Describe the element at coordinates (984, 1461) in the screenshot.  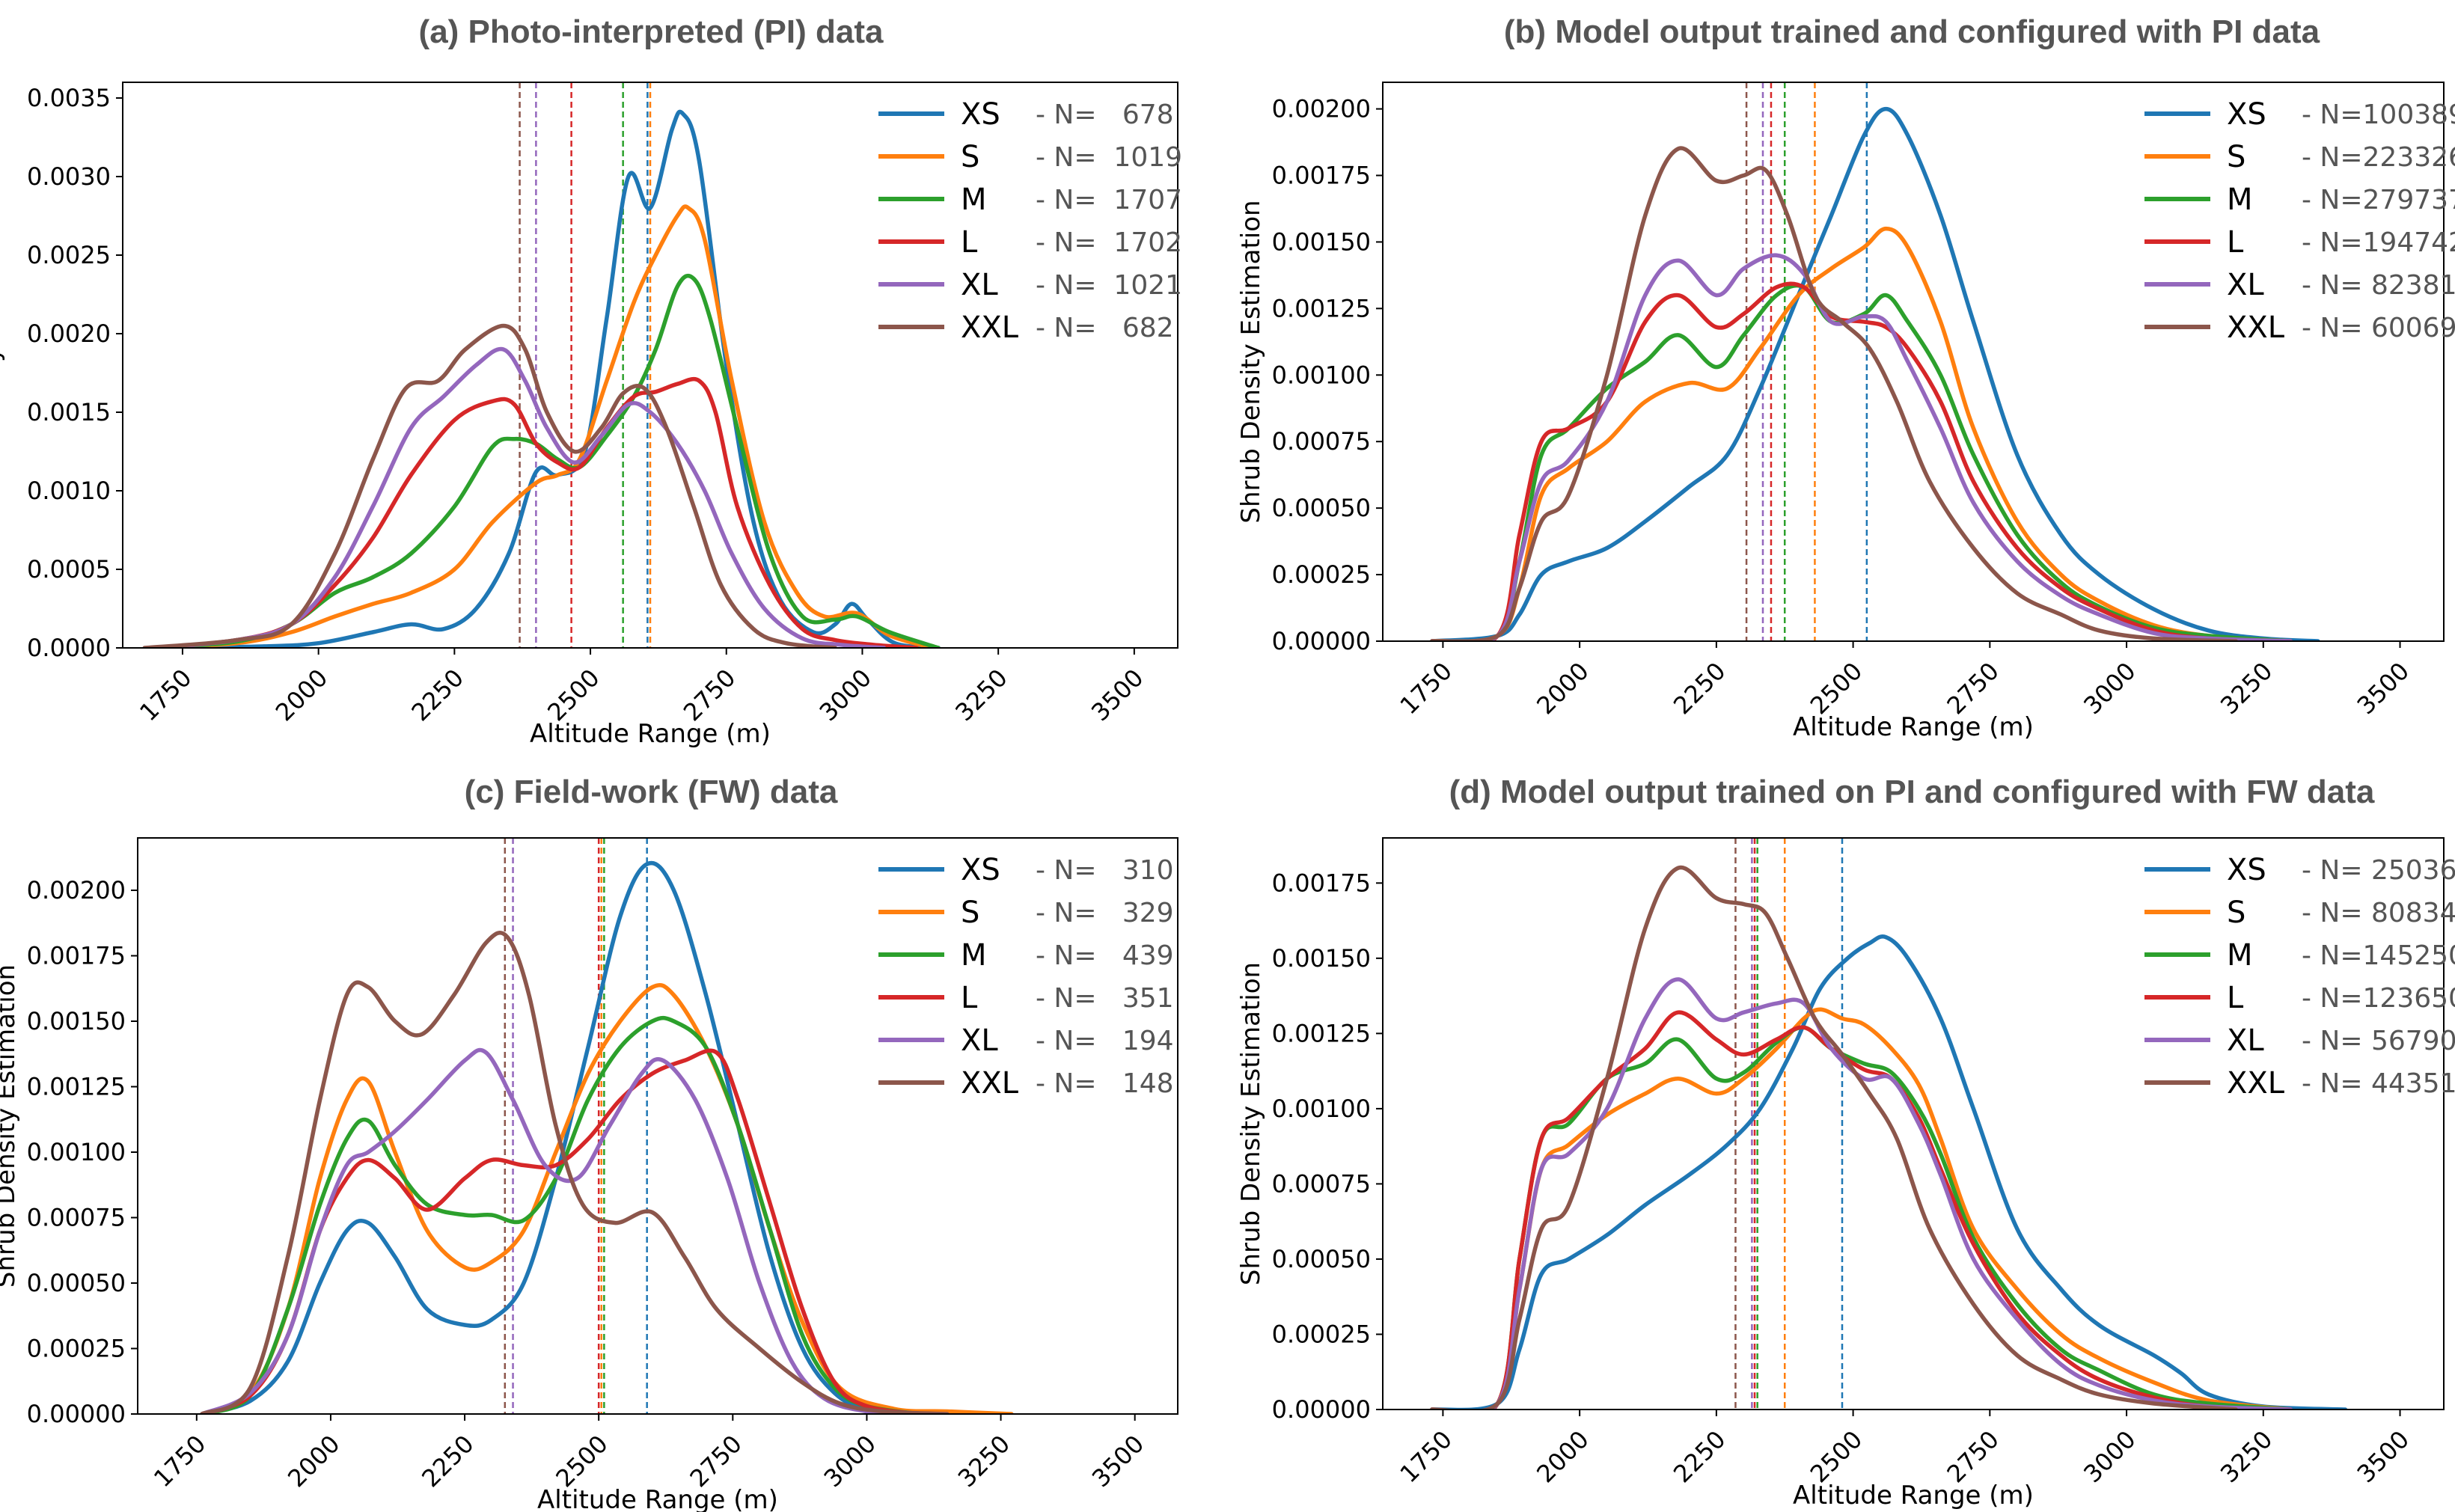
I see `x-tick-label: 3250` at that location.